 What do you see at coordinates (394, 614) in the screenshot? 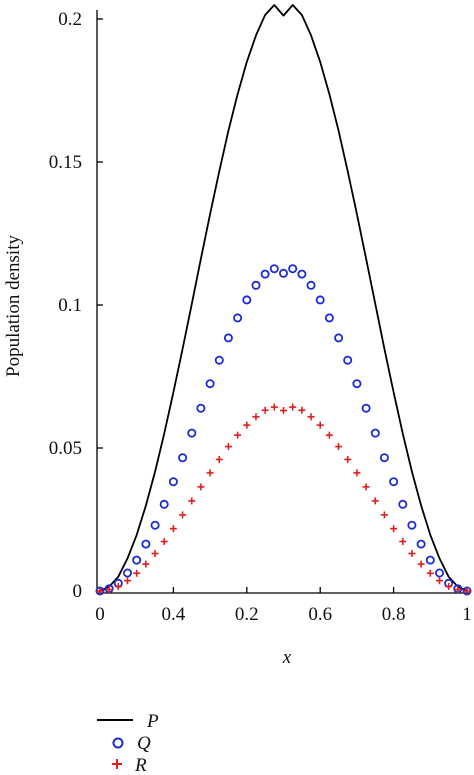
I see `x-tick-label: 0.8` at bounding box center [394, 614].